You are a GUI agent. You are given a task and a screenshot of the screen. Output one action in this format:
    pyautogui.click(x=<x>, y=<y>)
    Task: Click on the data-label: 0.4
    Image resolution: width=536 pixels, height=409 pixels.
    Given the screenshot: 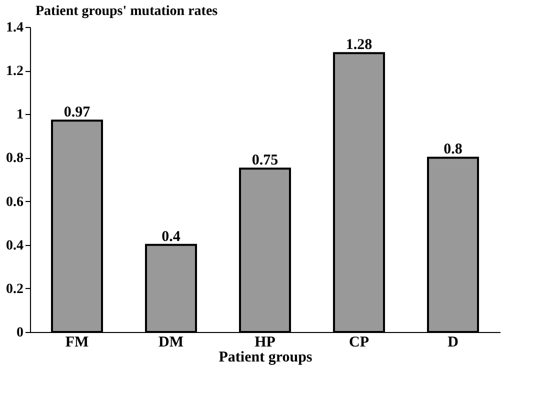 What is the action you would take?
    pyautogui.click(x=171, y=236)
    